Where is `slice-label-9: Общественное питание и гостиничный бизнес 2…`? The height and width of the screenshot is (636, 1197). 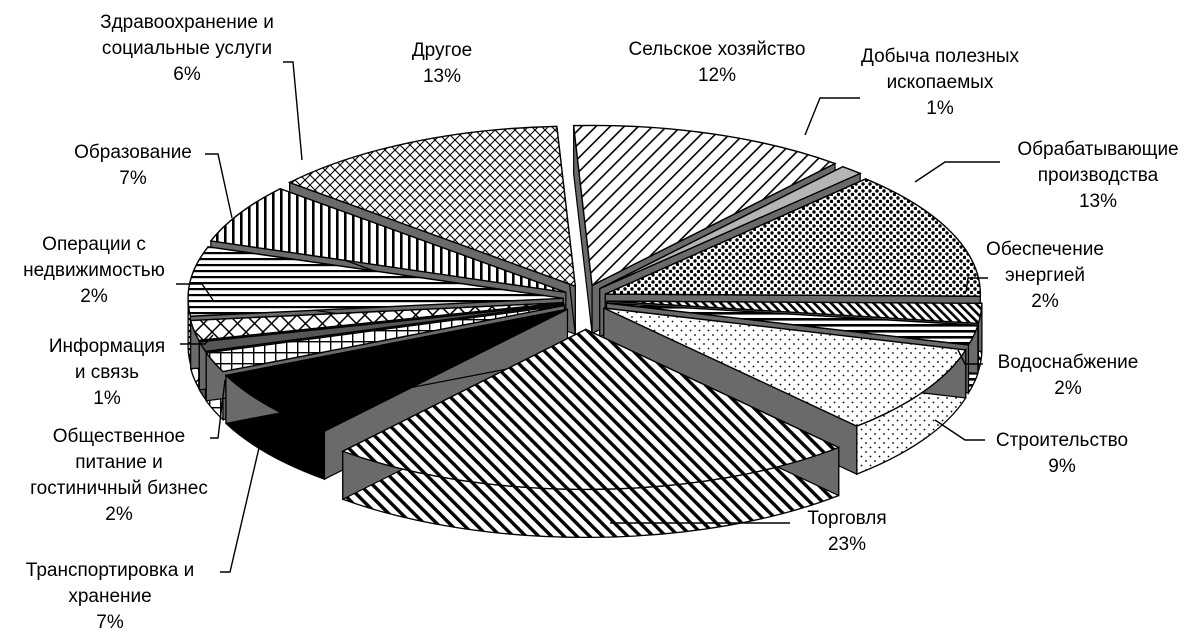
slice-label-9: Общественное питание и гостиничный бизнес 2… is located at coordinates (119, 475).